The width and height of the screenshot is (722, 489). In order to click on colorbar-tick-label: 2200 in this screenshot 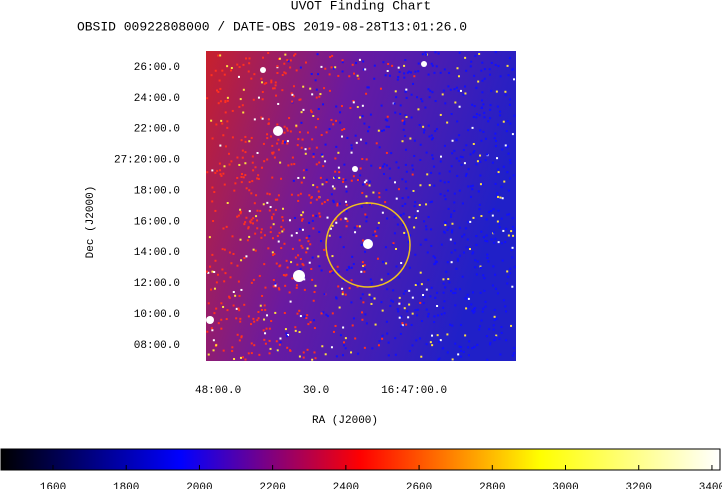, I will do `click(272, 485)`.